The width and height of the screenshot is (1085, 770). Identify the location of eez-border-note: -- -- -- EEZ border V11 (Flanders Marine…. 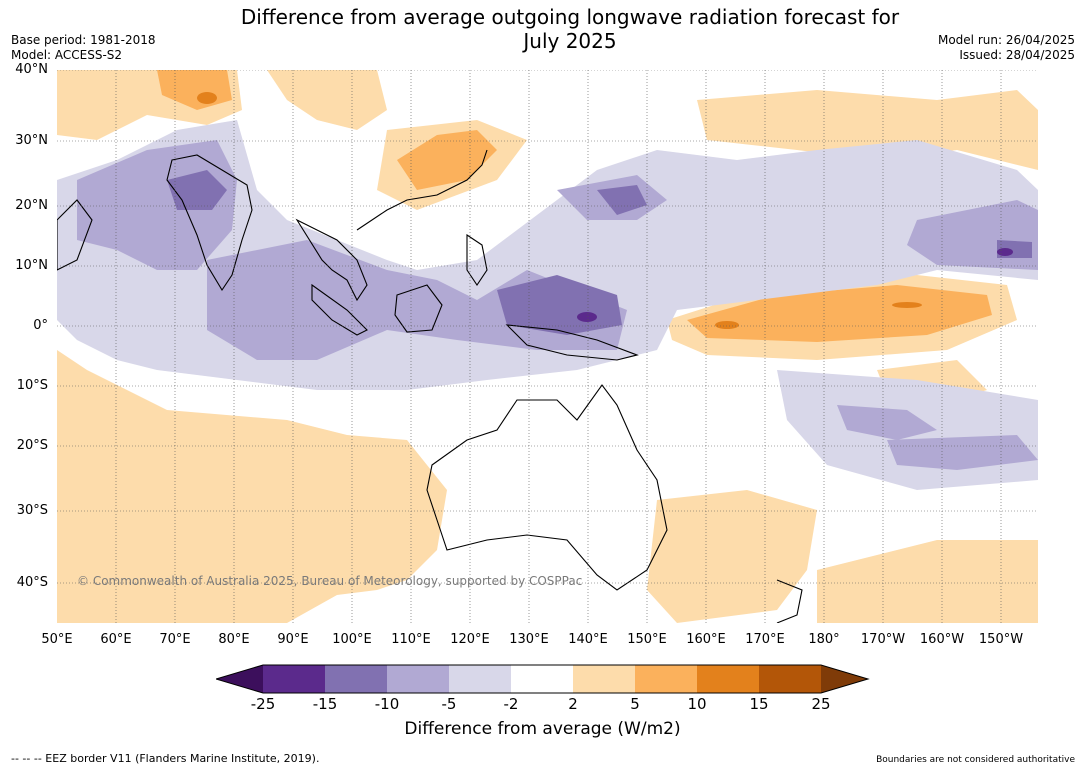
(165, 758).